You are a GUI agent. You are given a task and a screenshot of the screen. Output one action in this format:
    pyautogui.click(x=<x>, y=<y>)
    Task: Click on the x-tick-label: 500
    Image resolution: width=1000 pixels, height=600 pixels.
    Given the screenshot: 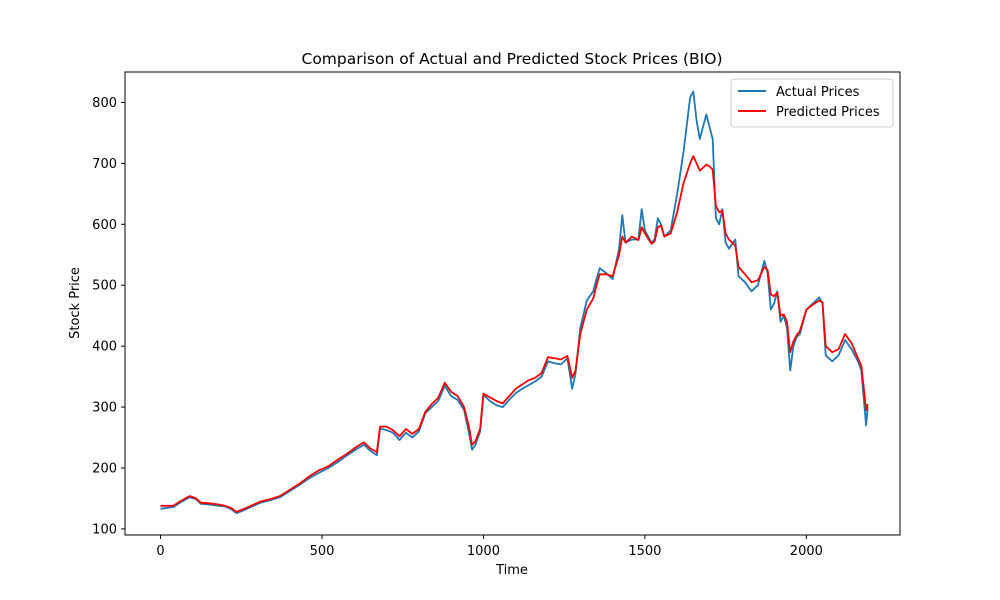 What is the action you would take?
    pyautogui.click(x=322, y=551)
    